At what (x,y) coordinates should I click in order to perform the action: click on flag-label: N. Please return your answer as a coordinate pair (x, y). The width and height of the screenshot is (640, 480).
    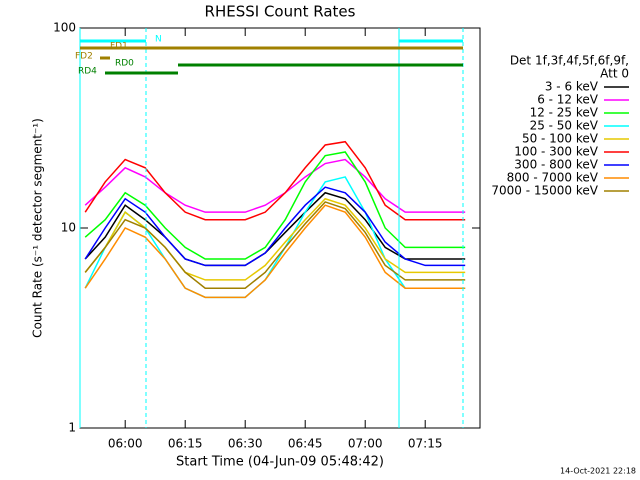
    Looking at the image, I should click on (158, 40).